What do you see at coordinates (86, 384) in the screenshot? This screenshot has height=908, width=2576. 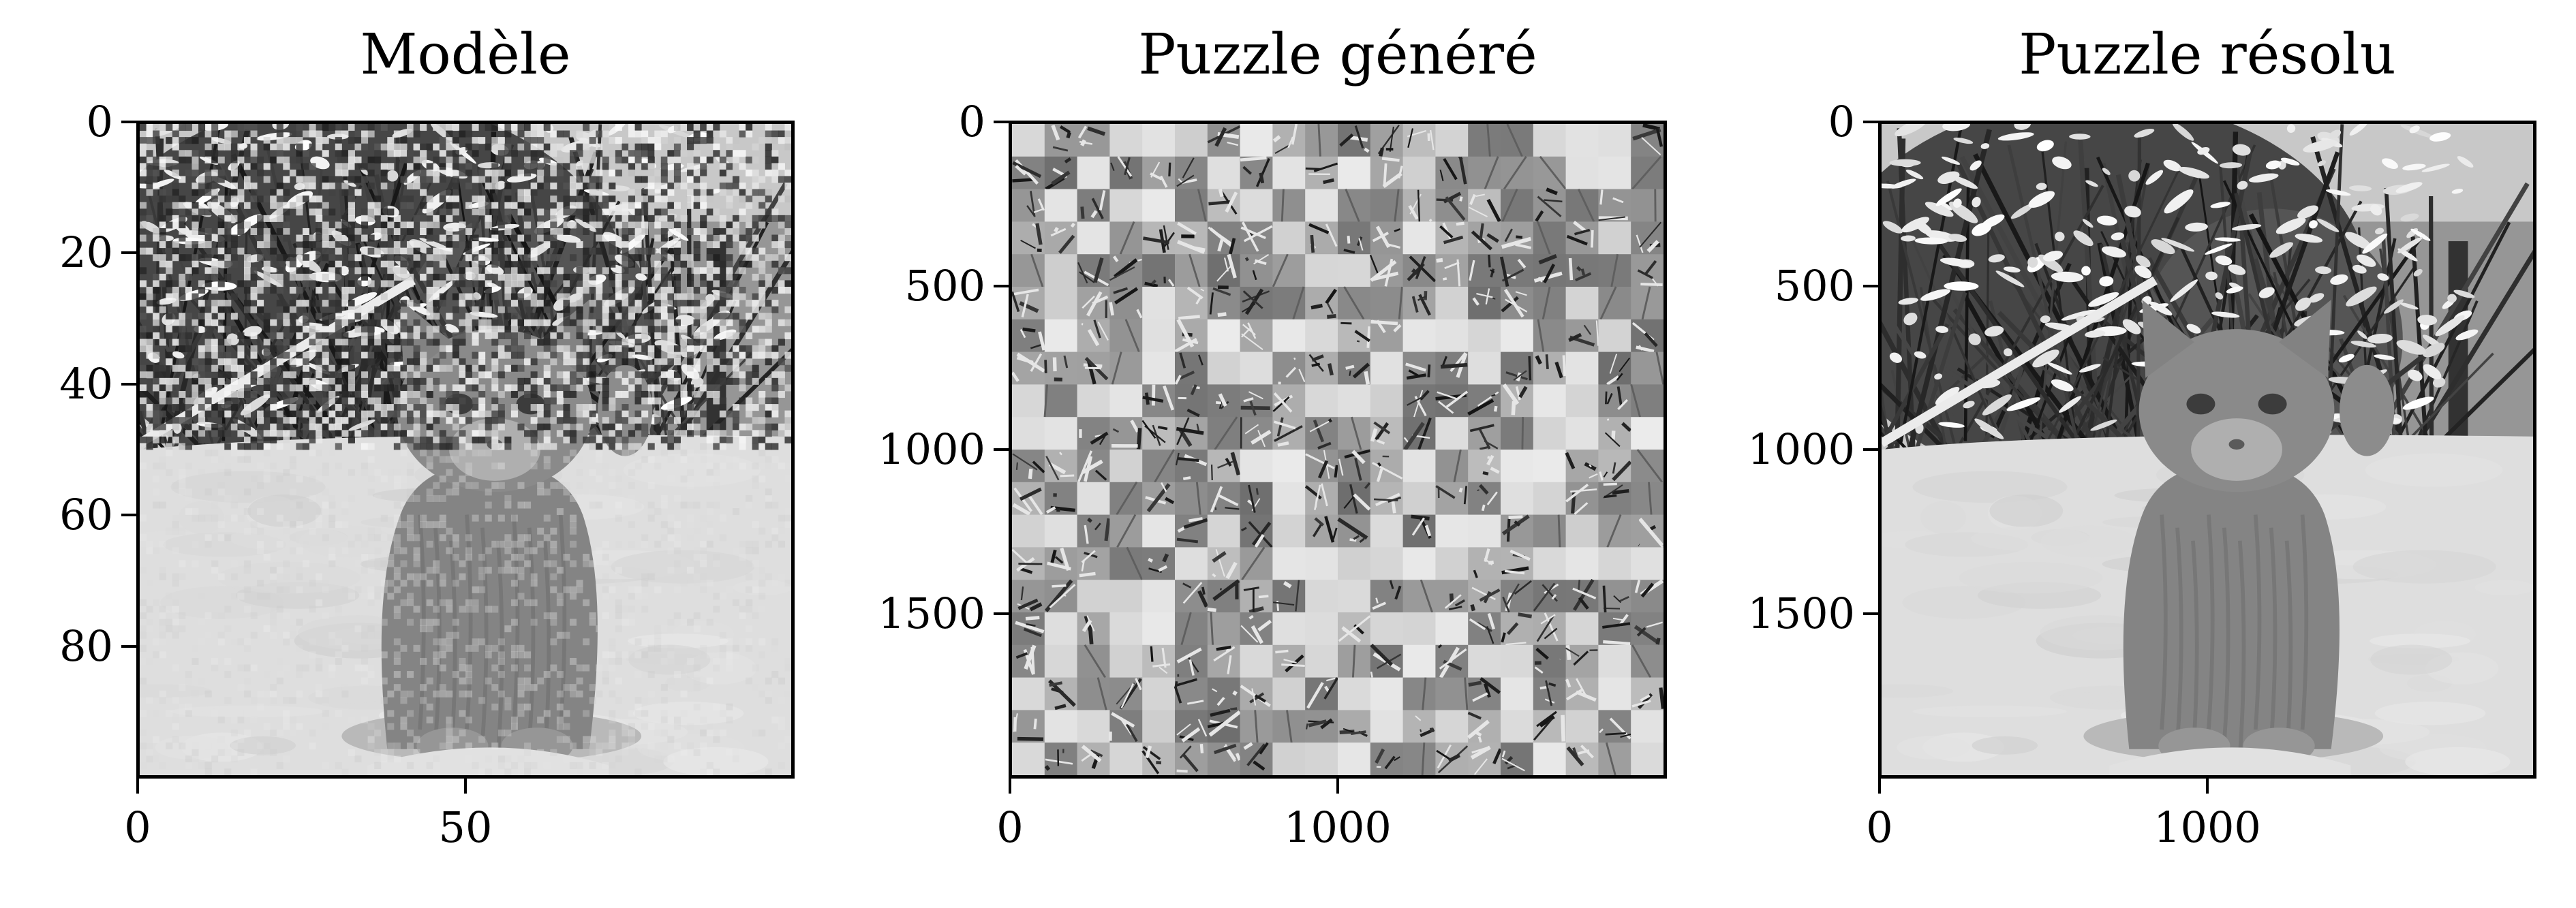 I see `y-tick-label: 40` at bounding box center [86, 384].